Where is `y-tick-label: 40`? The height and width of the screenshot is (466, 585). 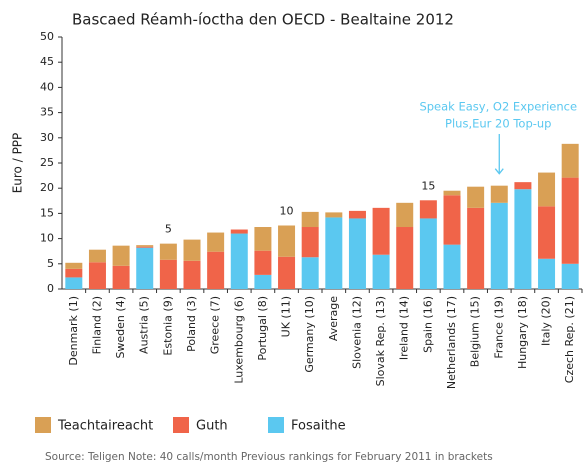 y-tick-label: 40 is located at coordinates (47, 86).